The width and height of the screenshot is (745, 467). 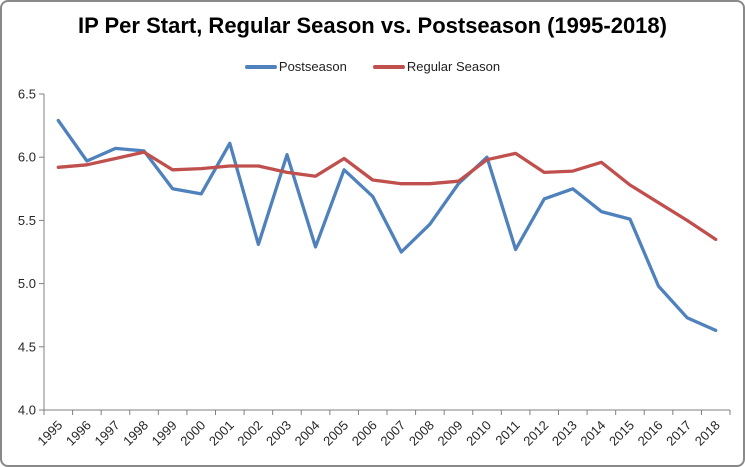 I want to click on x-tick-label: 2000, so click(x=192, y=433).